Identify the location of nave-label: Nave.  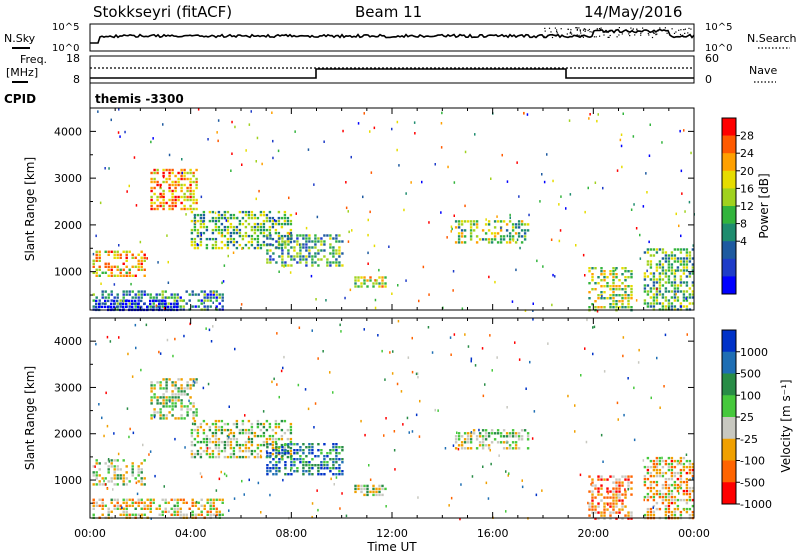
(763, 70).